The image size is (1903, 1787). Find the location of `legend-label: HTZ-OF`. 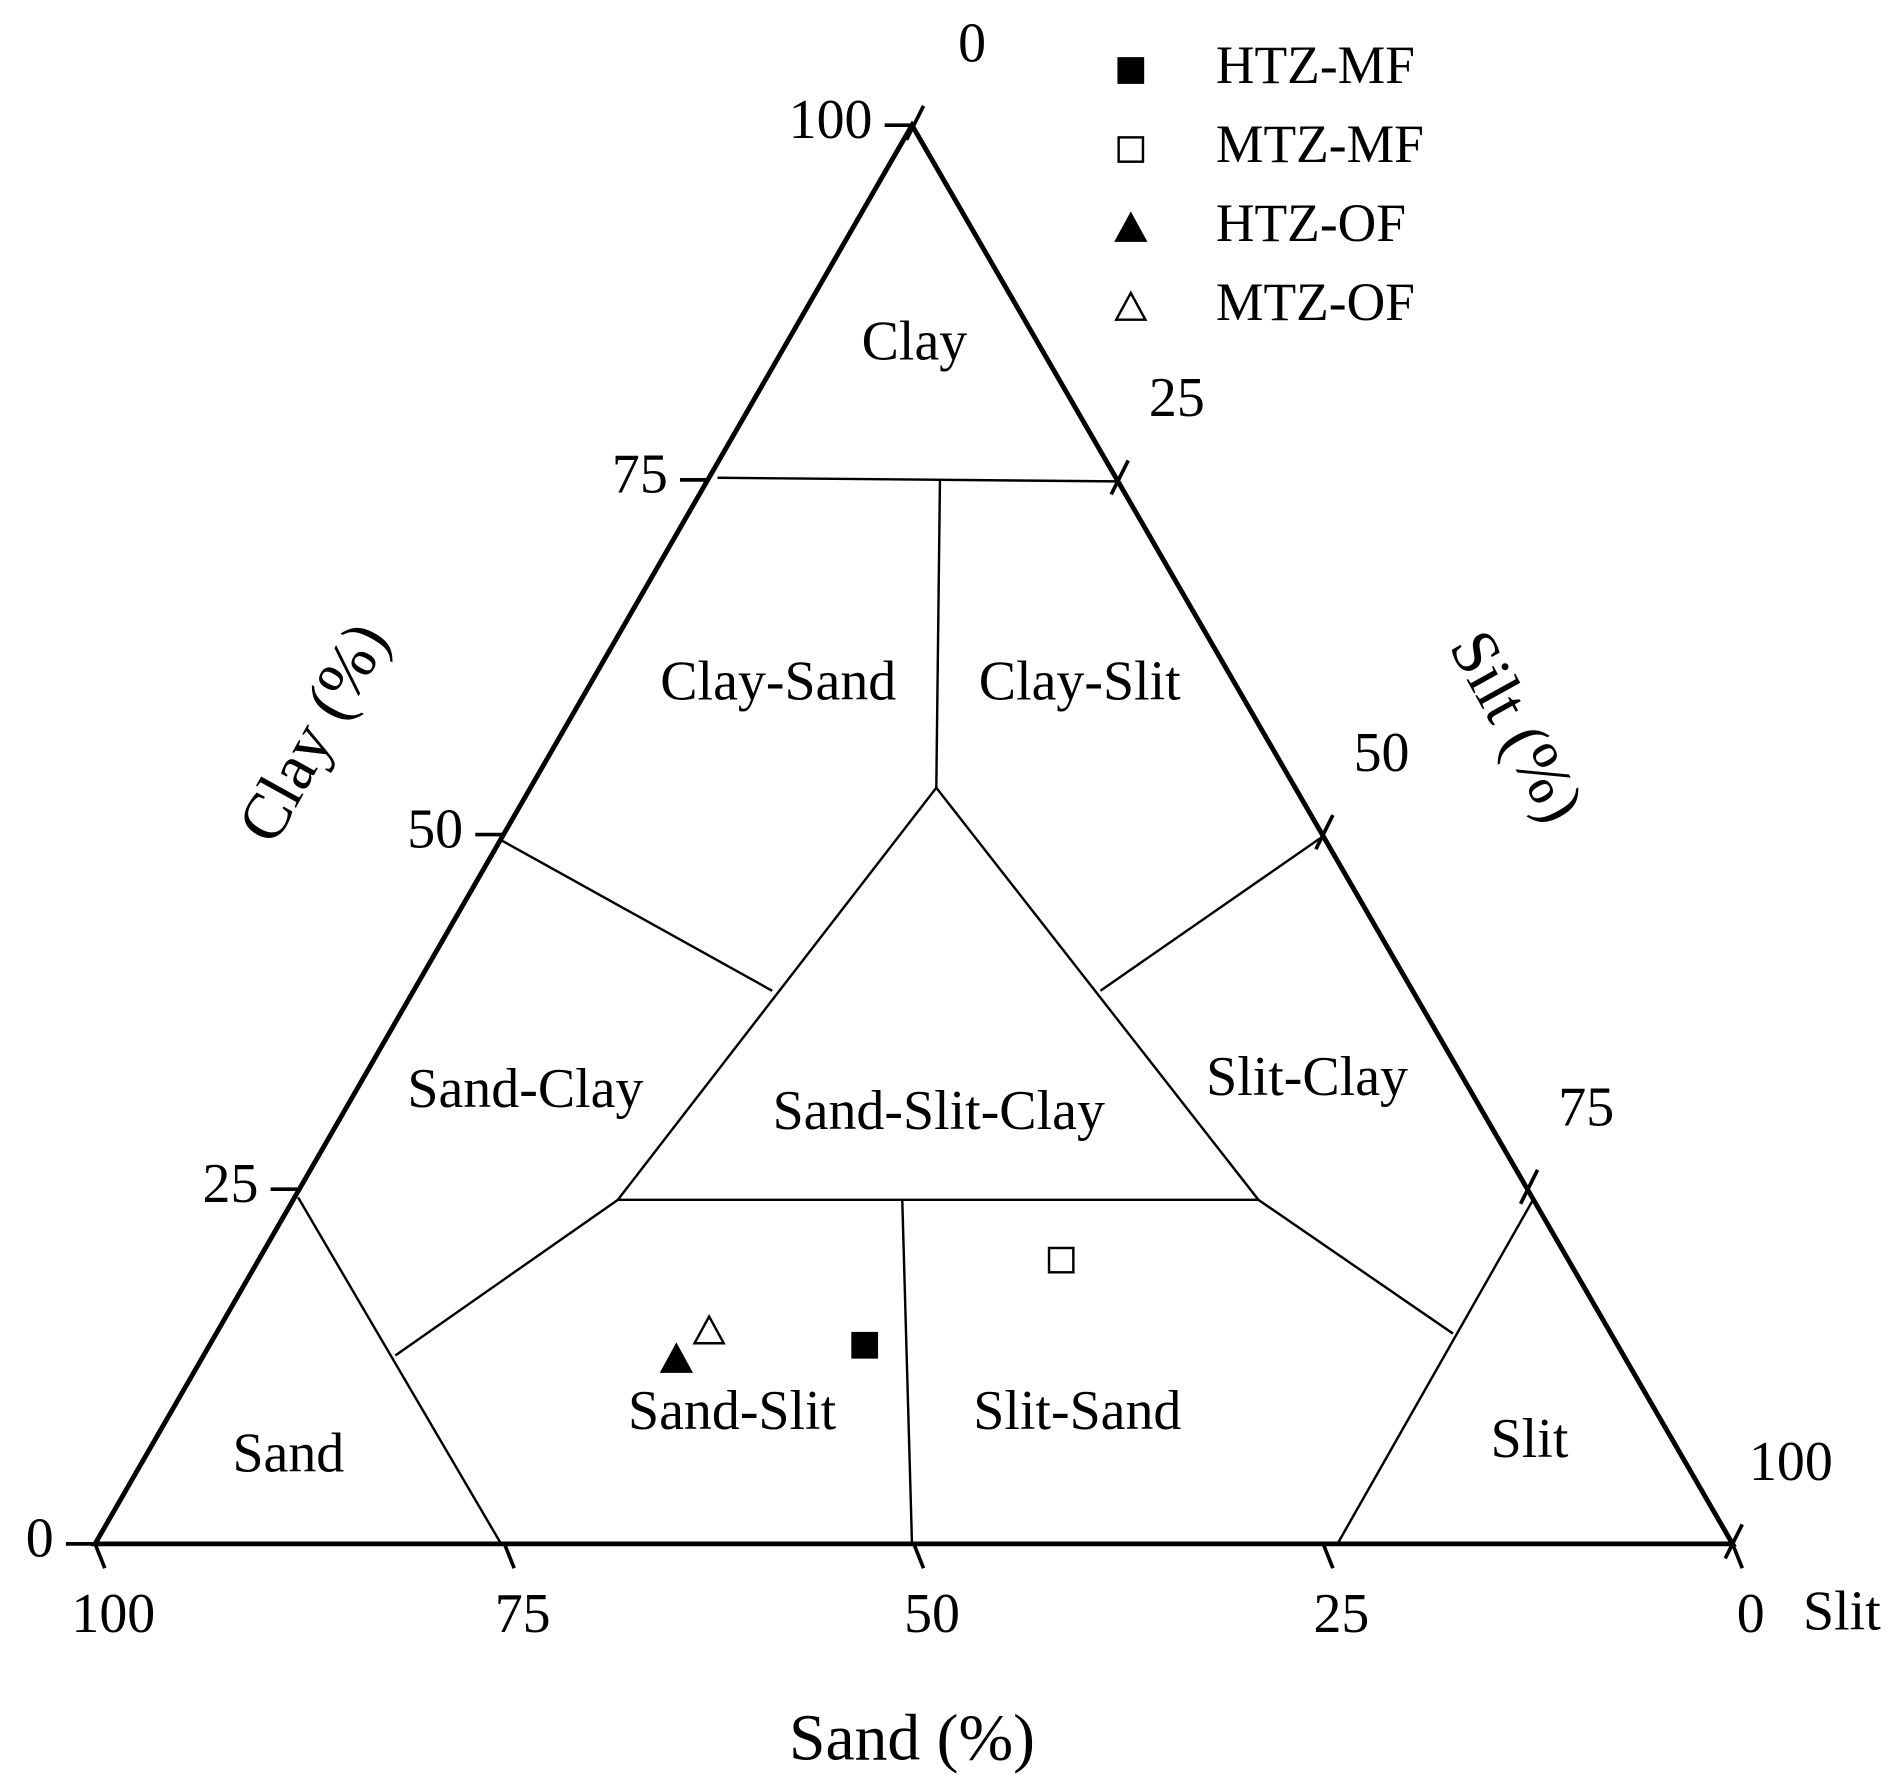

legend-label: HTZ-OF is located at coordinates (1311, 223).